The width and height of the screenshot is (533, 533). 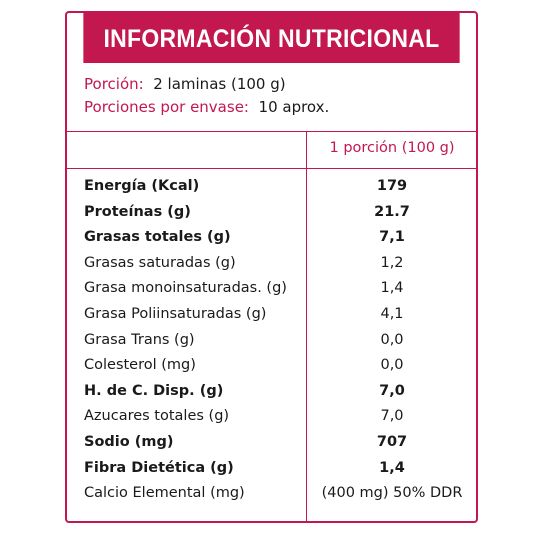 What do you see at coordinates (157, 416) in the screenshot?
I see `row-label: Azucares totales (g)` at bounding box center [157, 416].